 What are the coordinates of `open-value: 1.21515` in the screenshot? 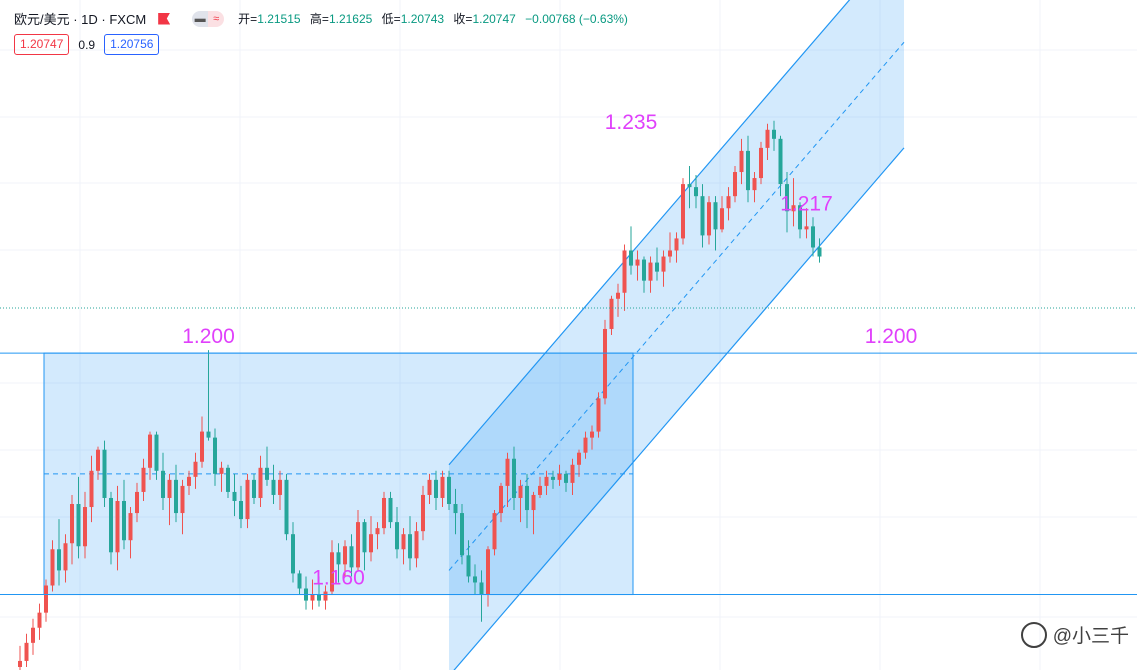 It's located at (279, 19).